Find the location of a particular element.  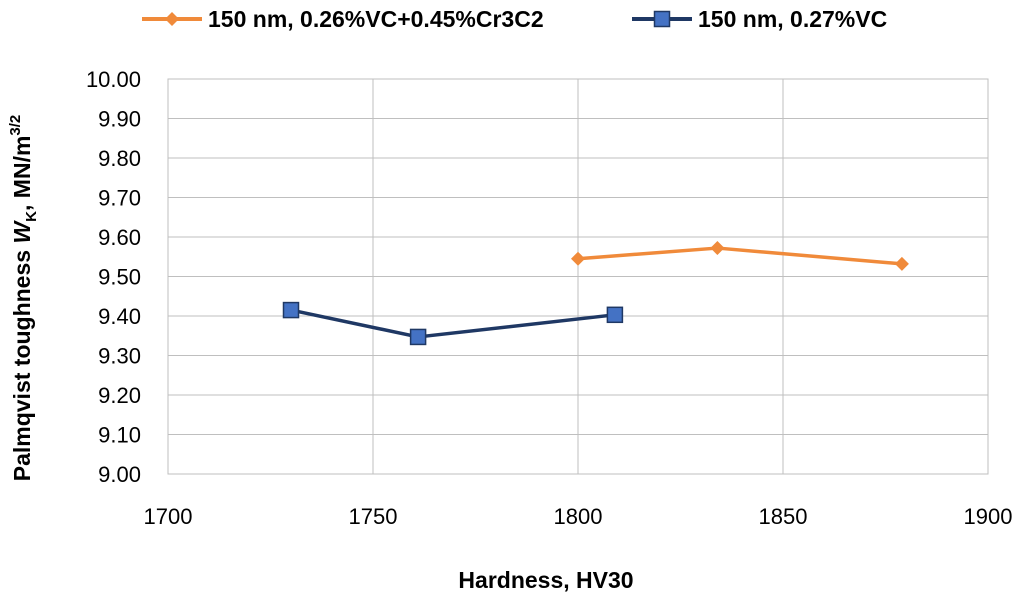

y-tick-label: 9.20 is located at coordinates (119, 395).